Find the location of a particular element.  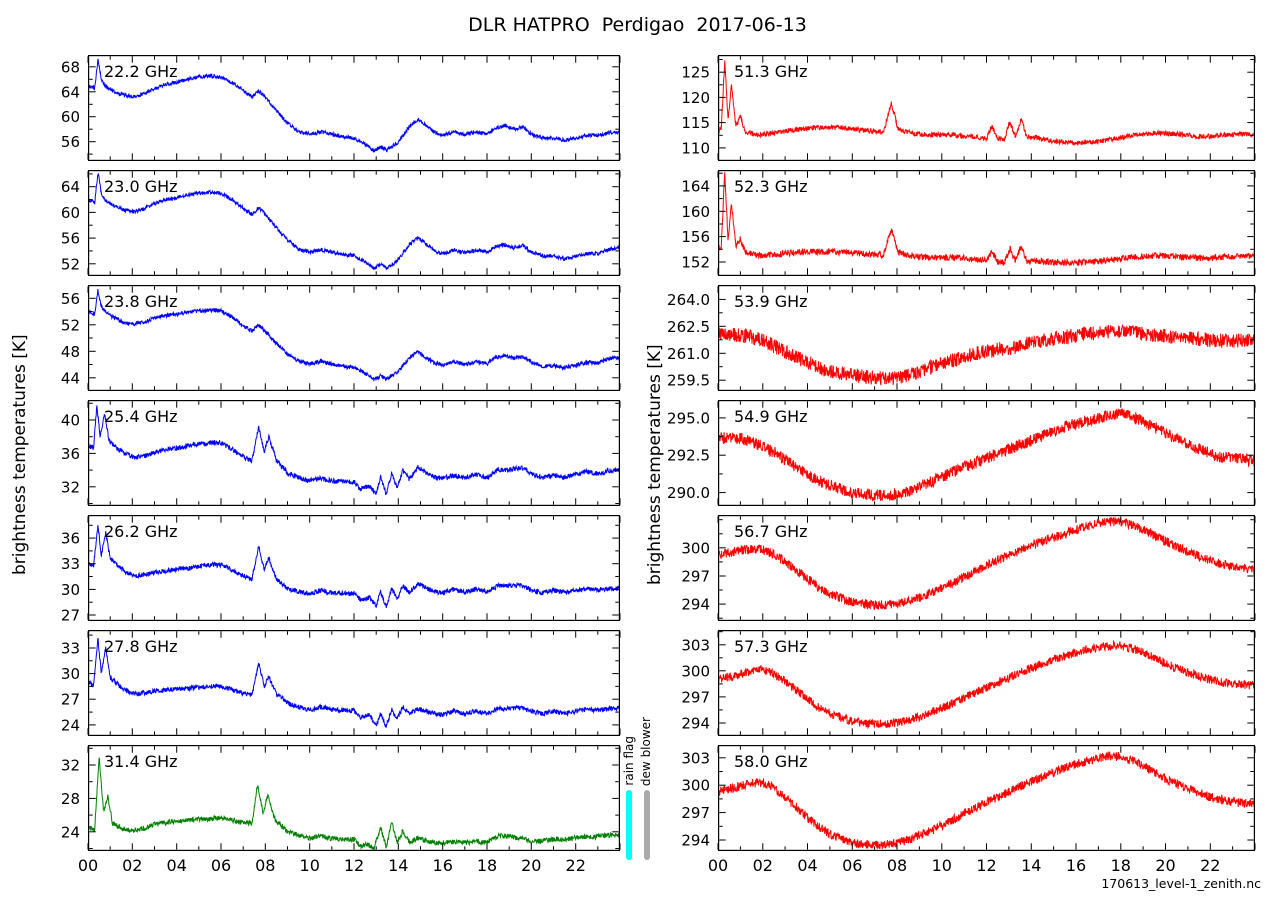

y-tick-label: 60 is located at coordinates (70, 117).